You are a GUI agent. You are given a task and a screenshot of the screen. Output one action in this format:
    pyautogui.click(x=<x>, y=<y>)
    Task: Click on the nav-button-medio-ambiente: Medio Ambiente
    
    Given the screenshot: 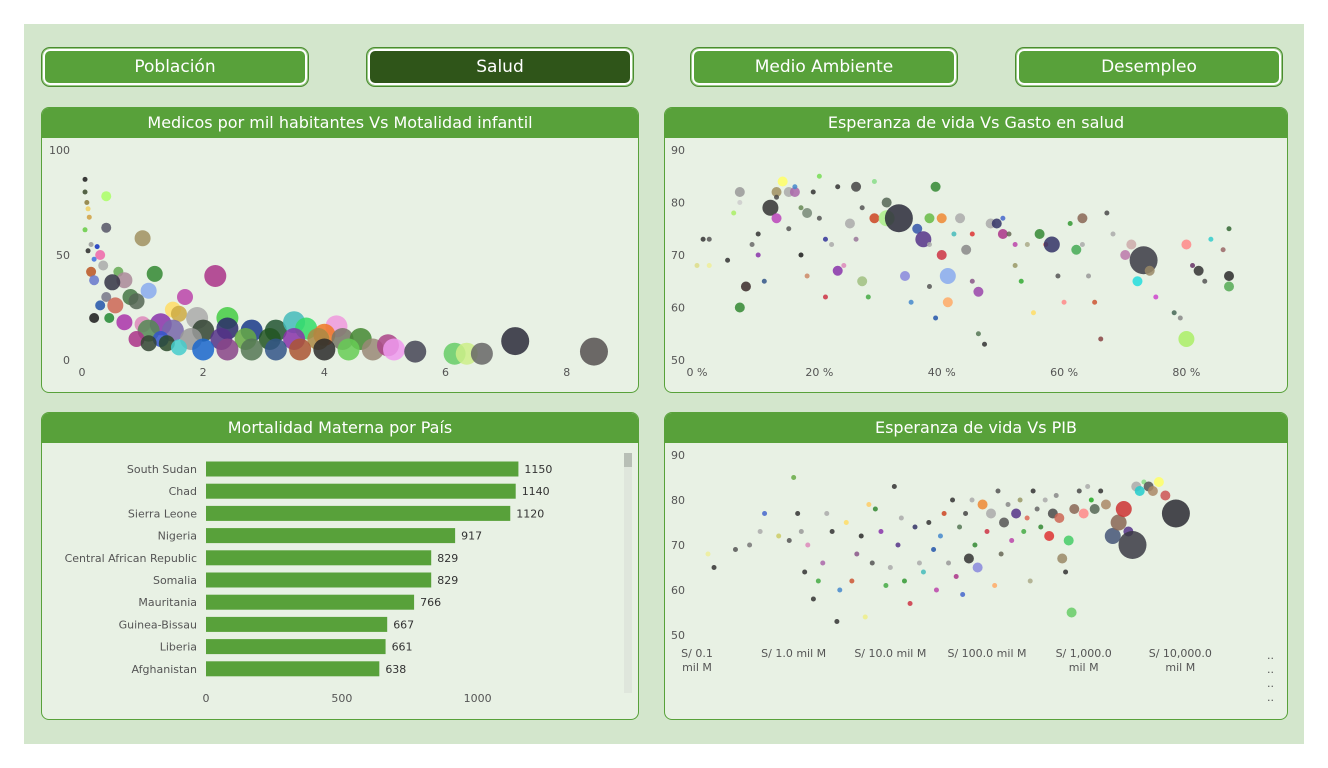 What is the action you would take?
    pyautogui.click(x=824, y=67)
    